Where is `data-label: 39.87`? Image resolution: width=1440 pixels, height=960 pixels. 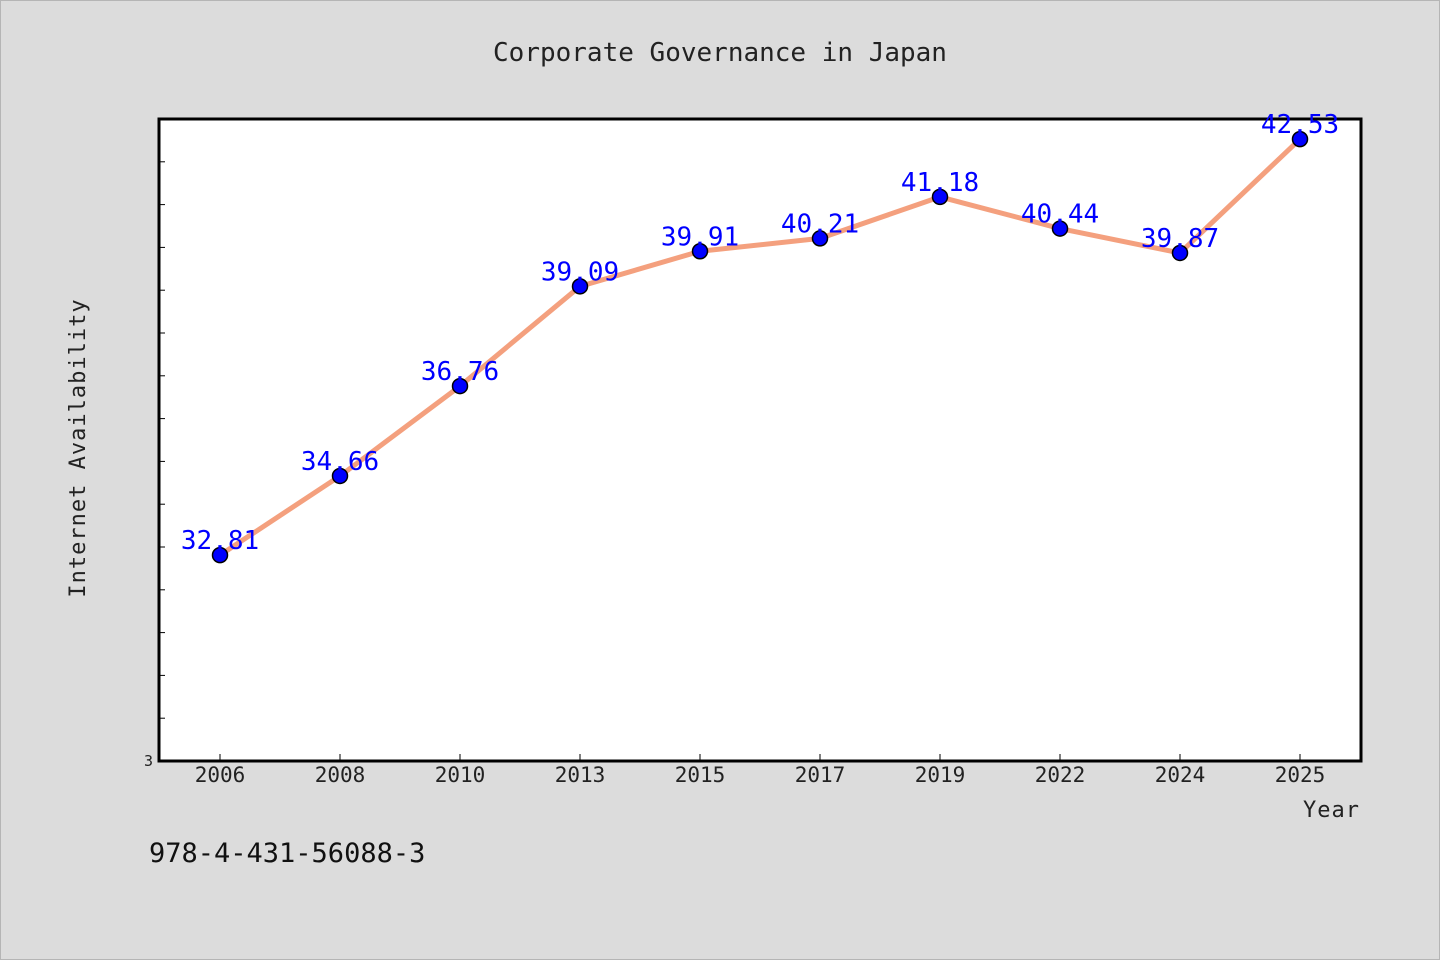
data-label: 39.87 is located at coordinates (1180, 239).